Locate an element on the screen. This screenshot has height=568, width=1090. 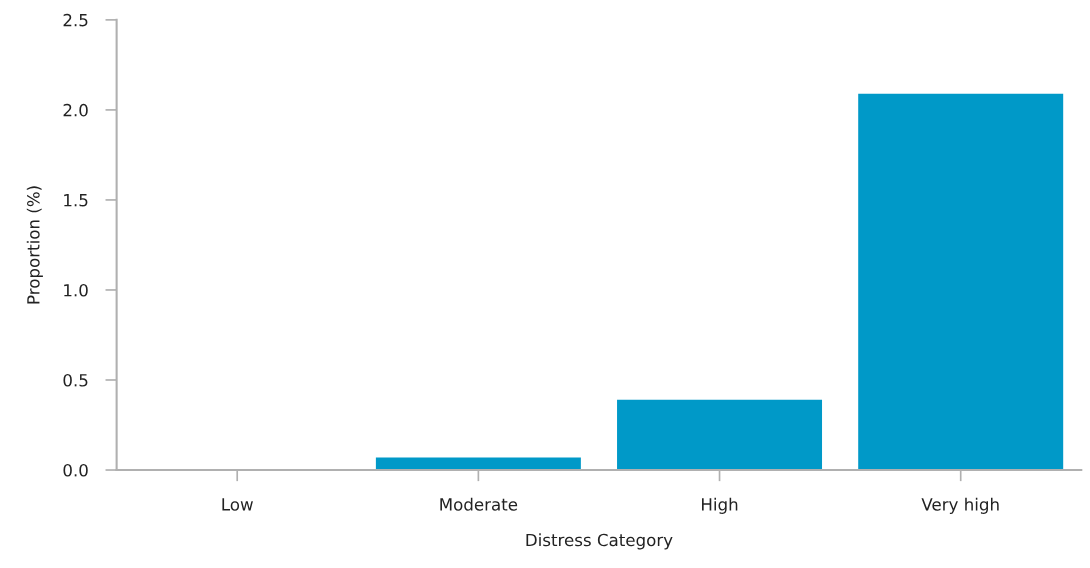
y-tick-label: 1.5 is located at coordinates (76, 200).